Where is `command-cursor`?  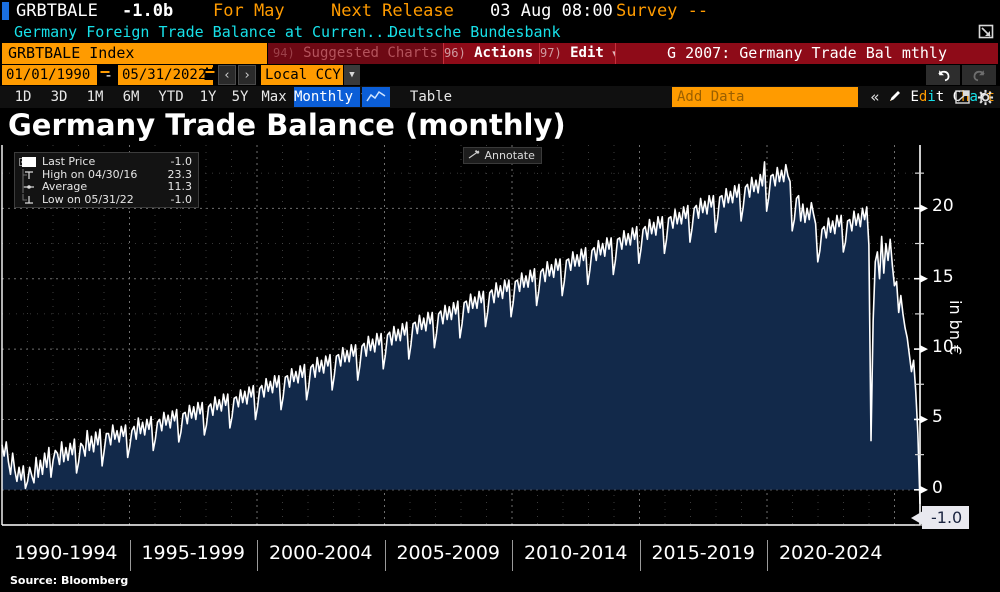 command-cursor is located at coordinates (5, 11).